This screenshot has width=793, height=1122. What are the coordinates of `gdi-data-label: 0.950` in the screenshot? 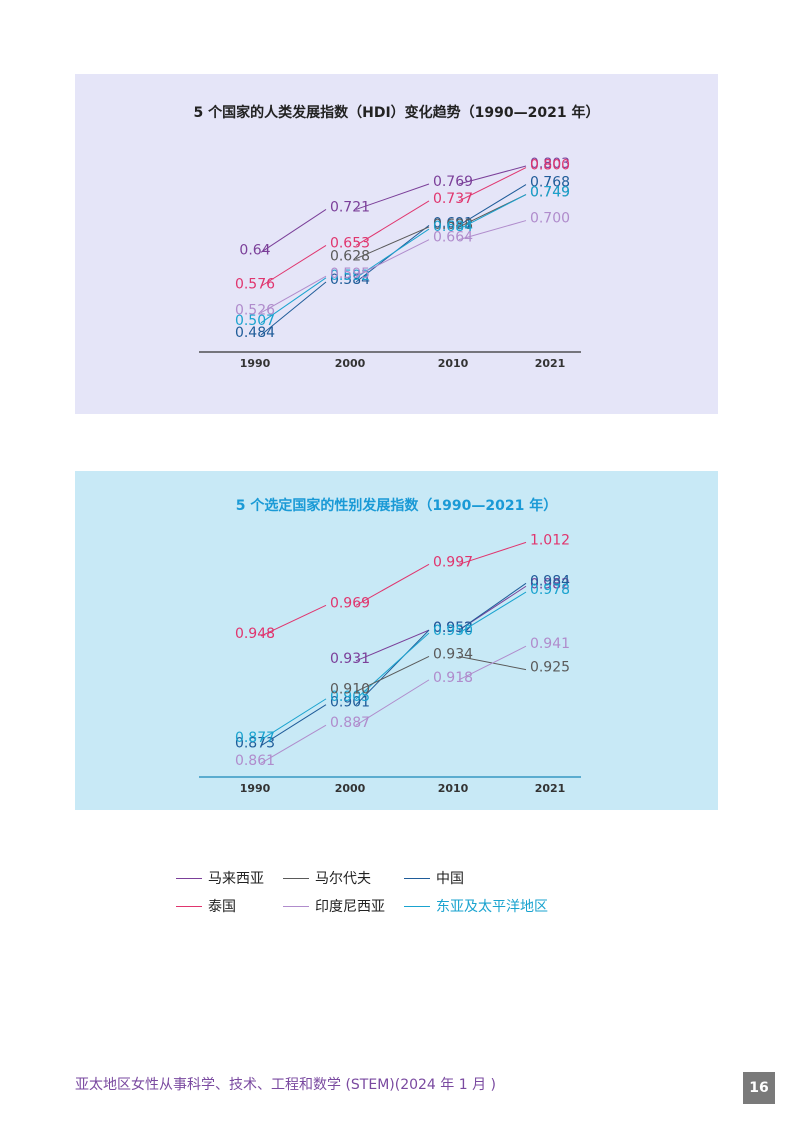 It's located at (453, 631).